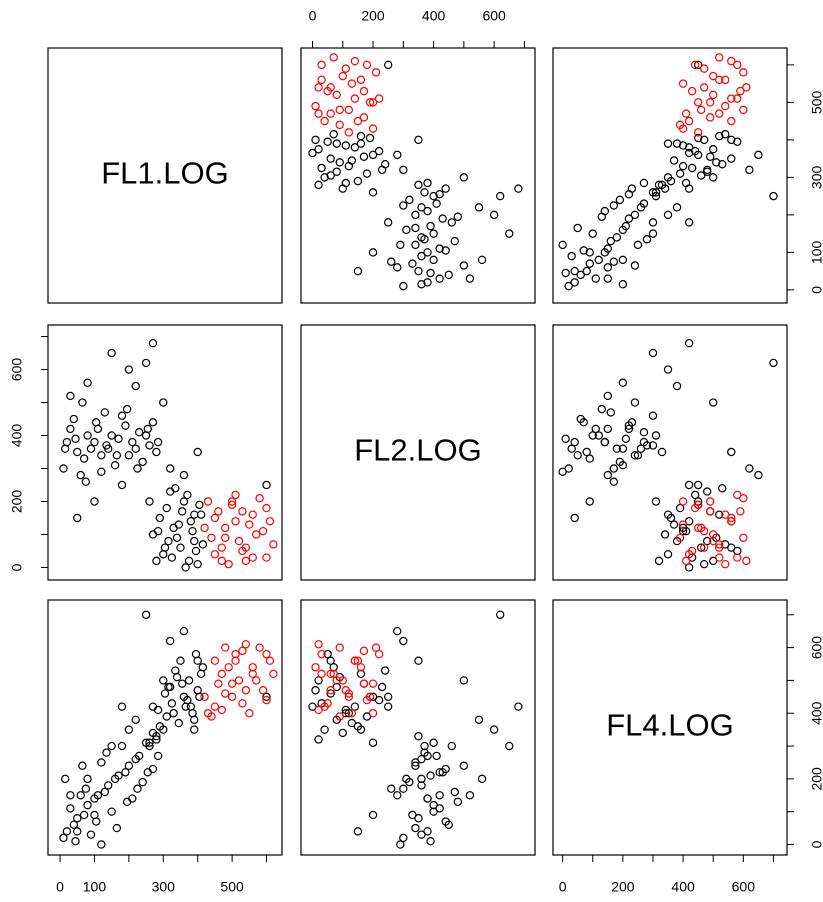 The width and height of the screenshot is (823, 902). I want to click on x-tick-label: 400, so click(434, 16).